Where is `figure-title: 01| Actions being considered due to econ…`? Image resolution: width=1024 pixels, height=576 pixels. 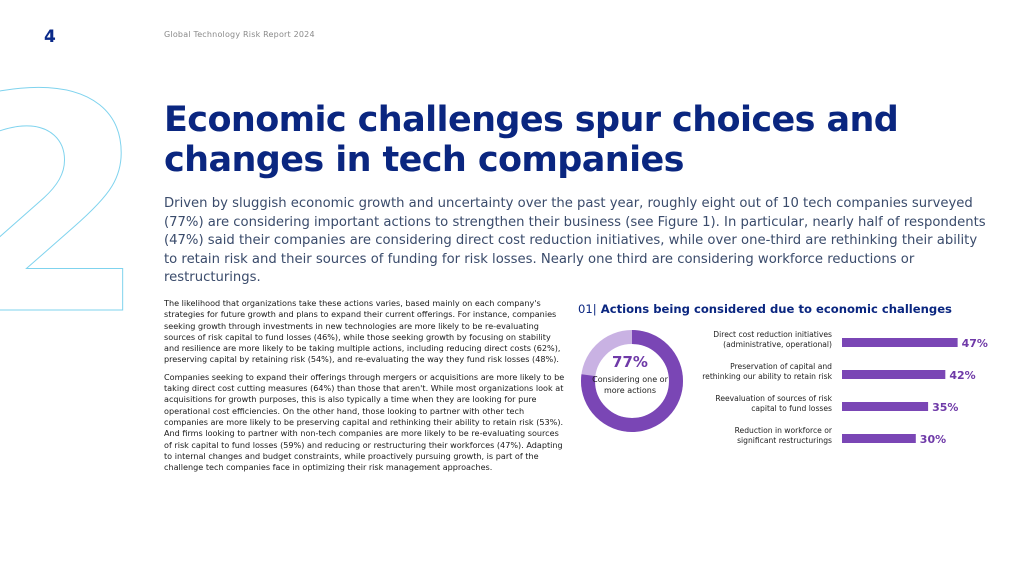 figure-title: 01| Actions being considered due to econ… is located at coordinates (765, 309).